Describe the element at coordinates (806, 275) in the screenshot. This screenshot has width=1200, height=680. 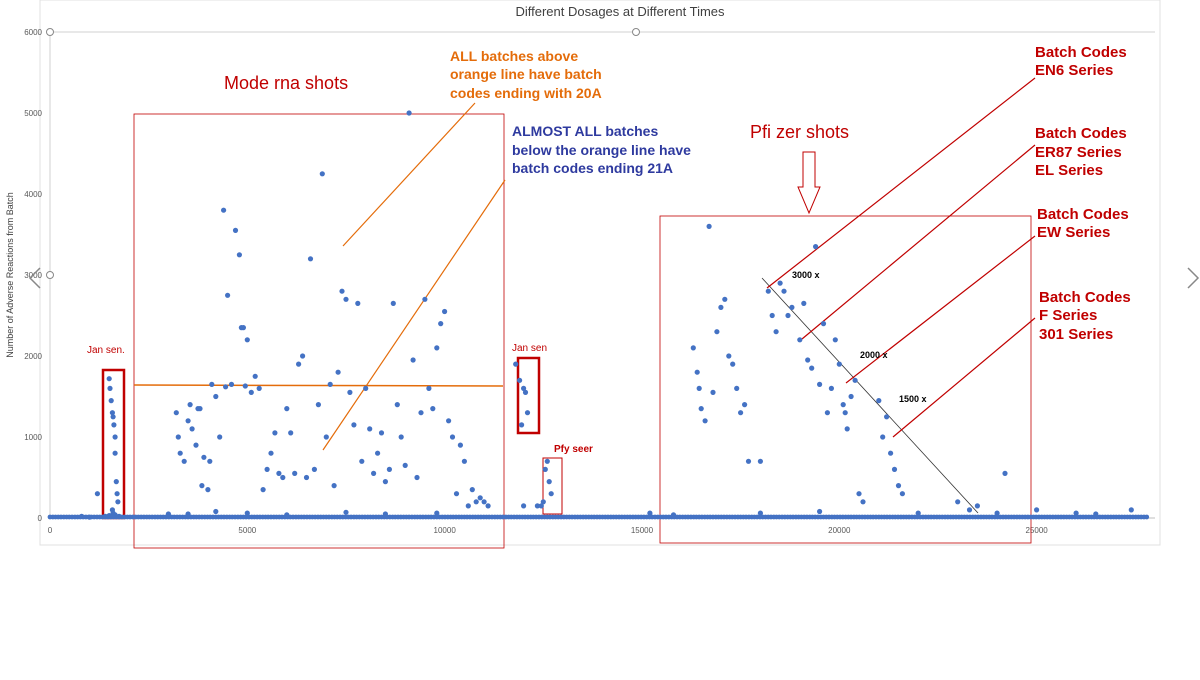
I see `label-3000x: 3000 x` at that location.